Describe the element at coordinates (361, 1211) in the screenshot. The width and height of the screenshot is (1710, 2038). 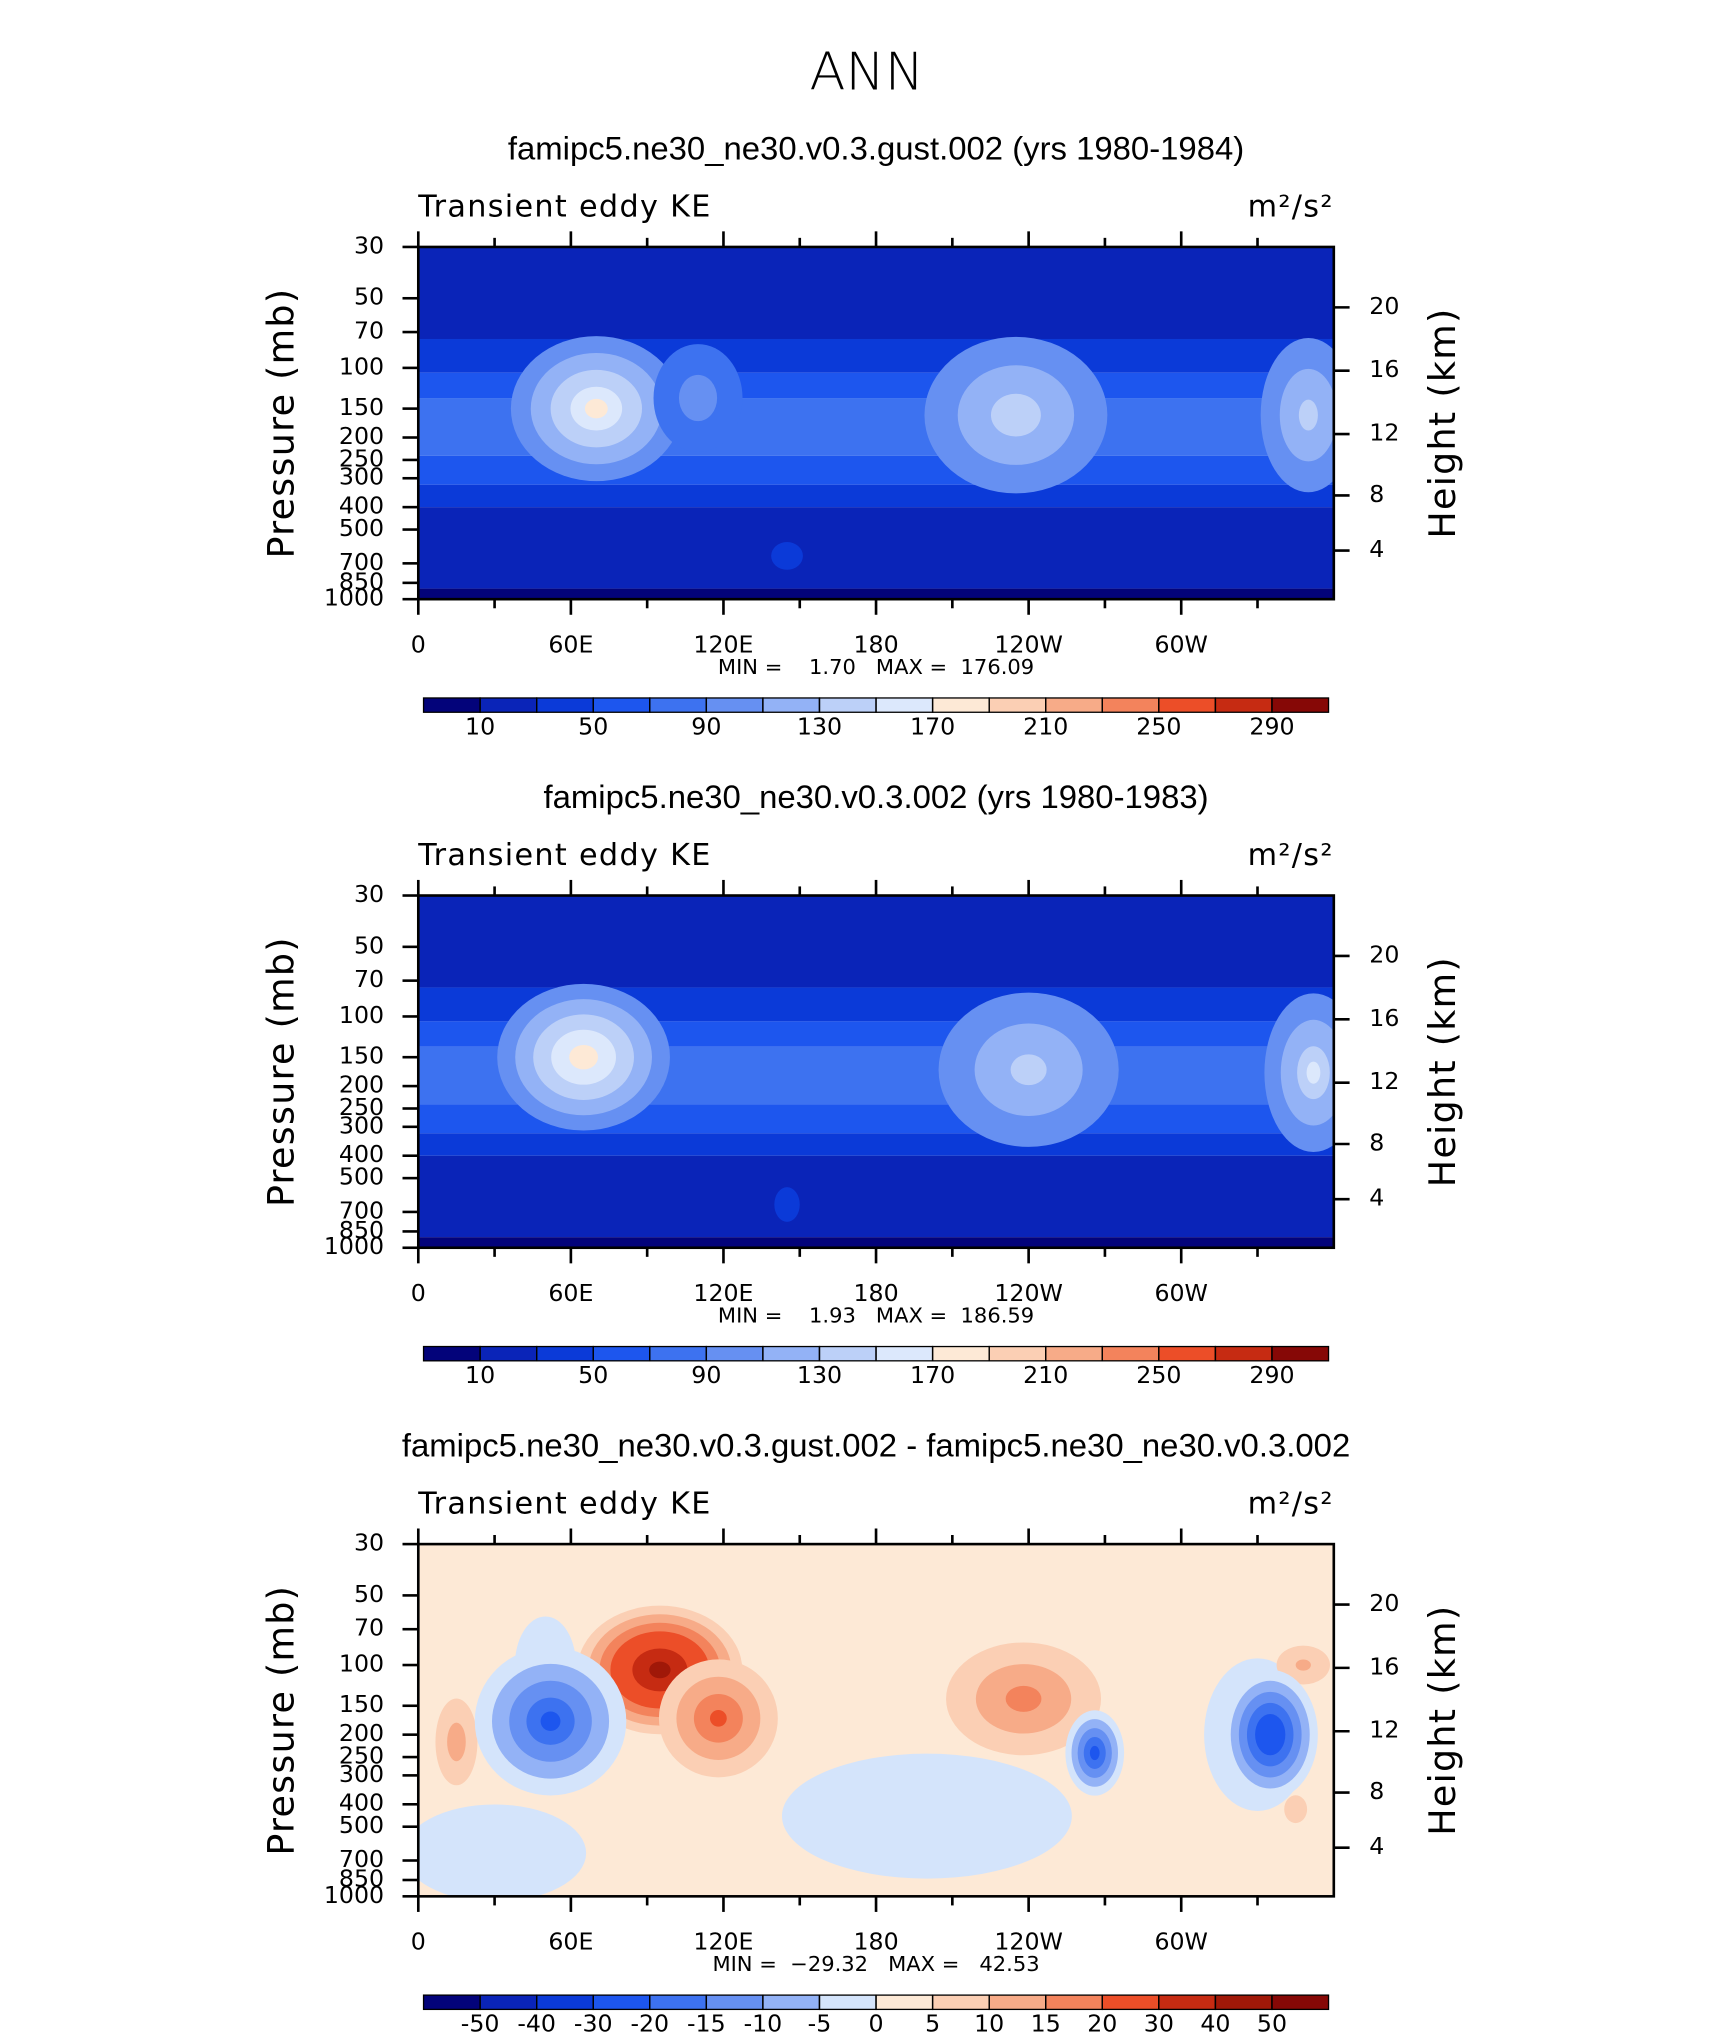
I see `y-tick-label: 700` at that location.